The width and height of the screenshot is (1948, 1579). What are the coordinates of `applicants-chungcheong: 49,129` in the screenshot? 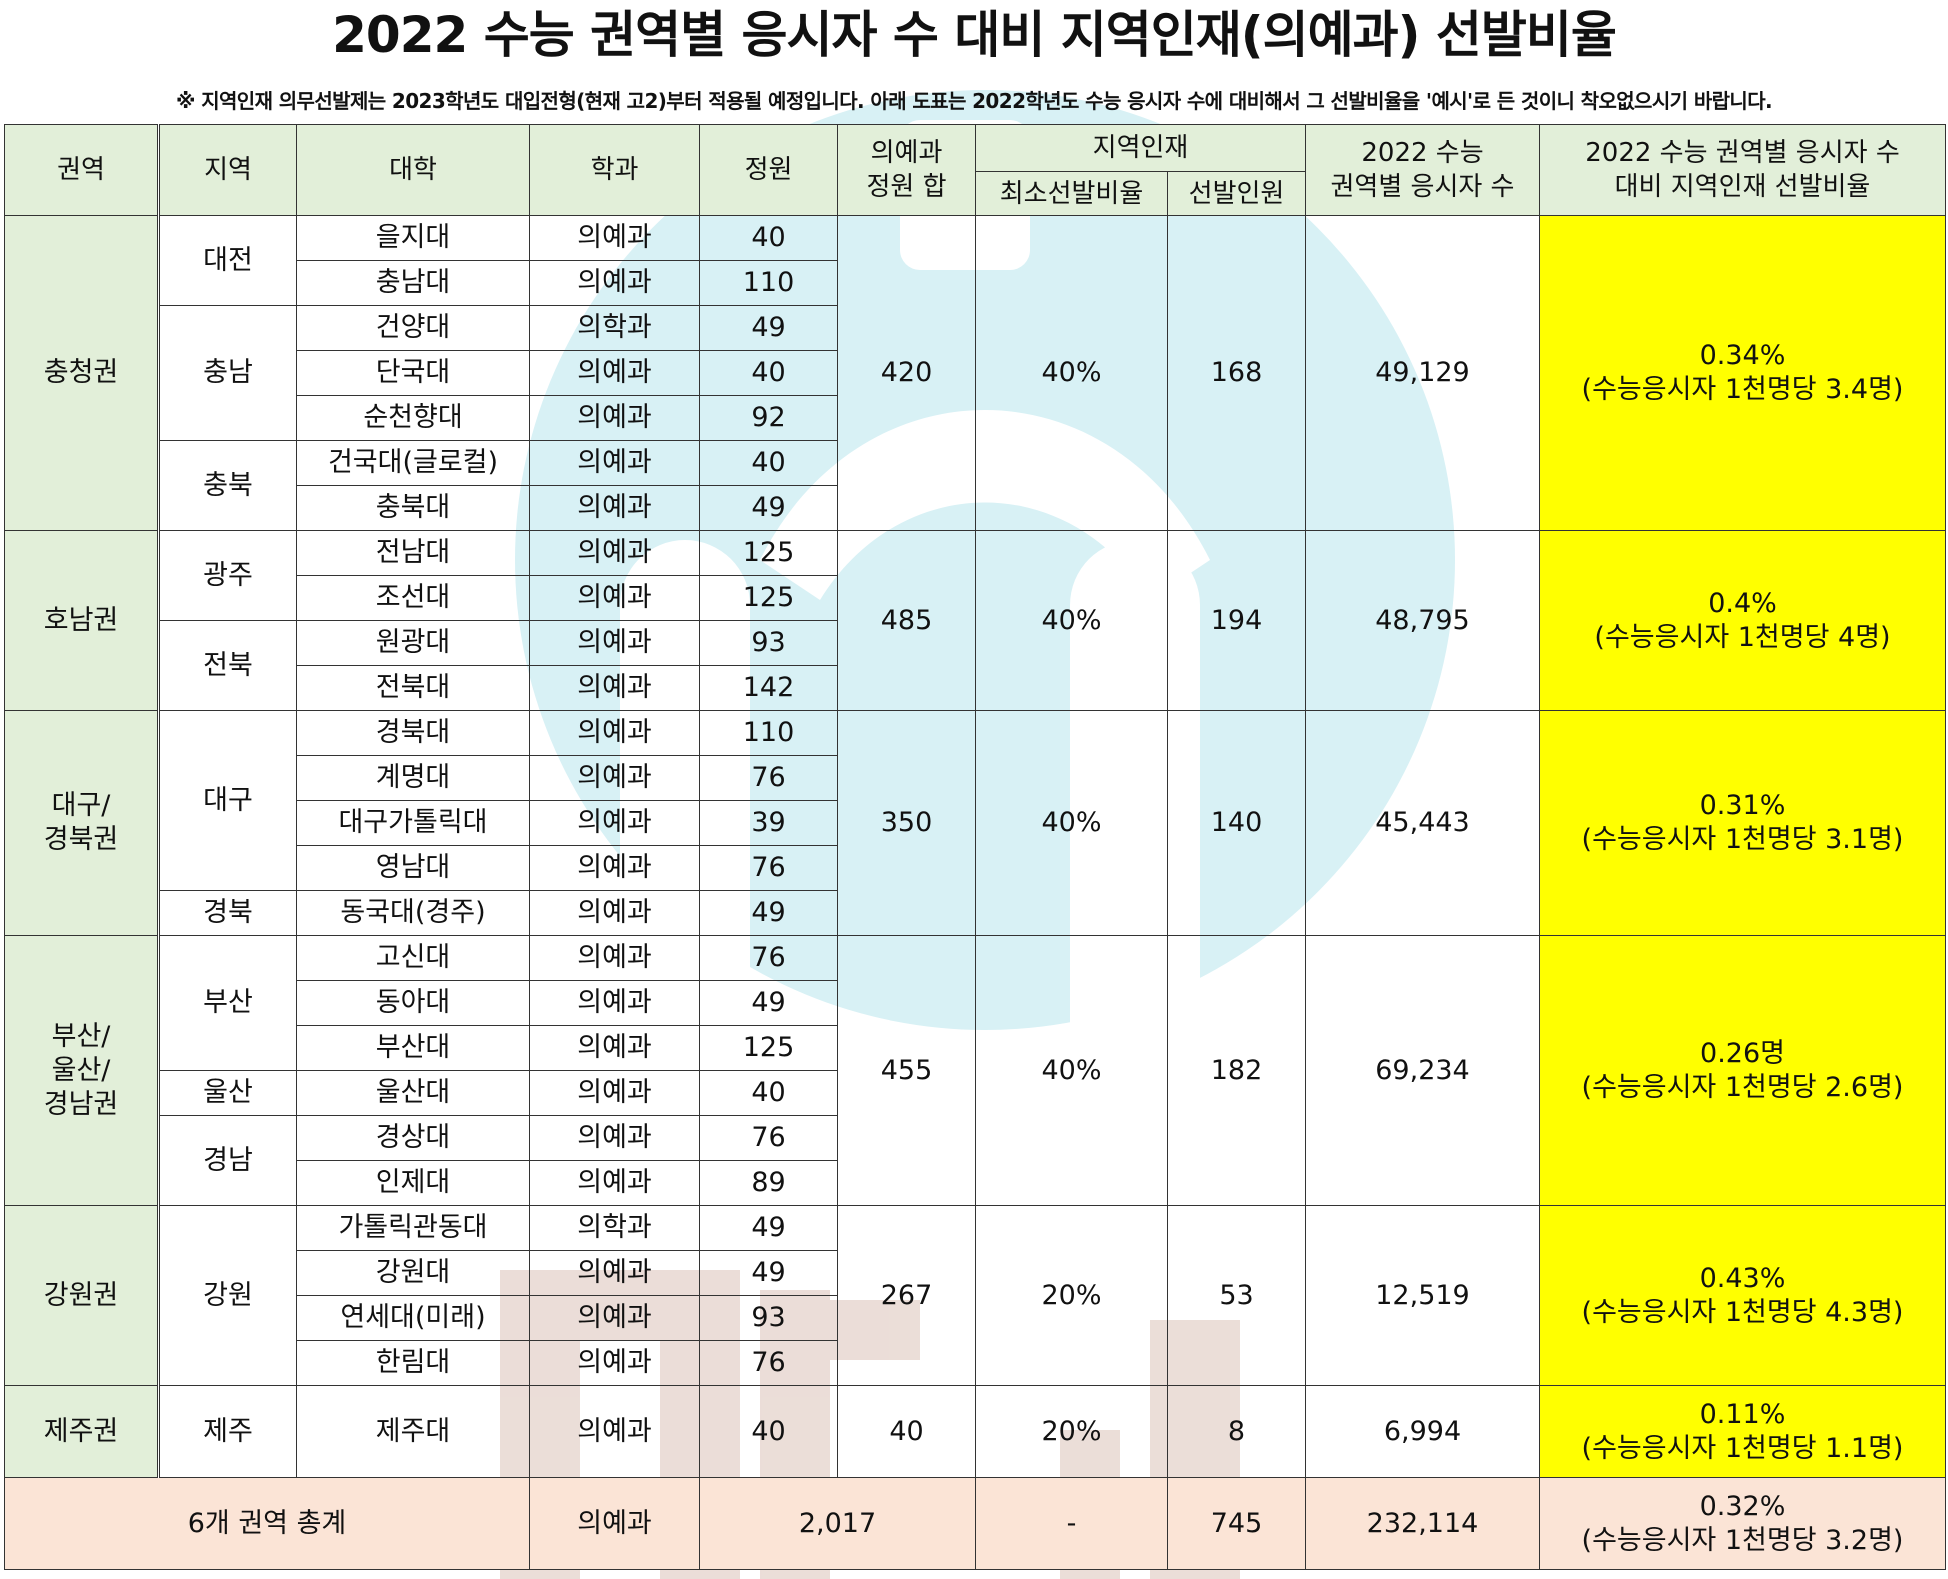 It's located at (1422, 373).